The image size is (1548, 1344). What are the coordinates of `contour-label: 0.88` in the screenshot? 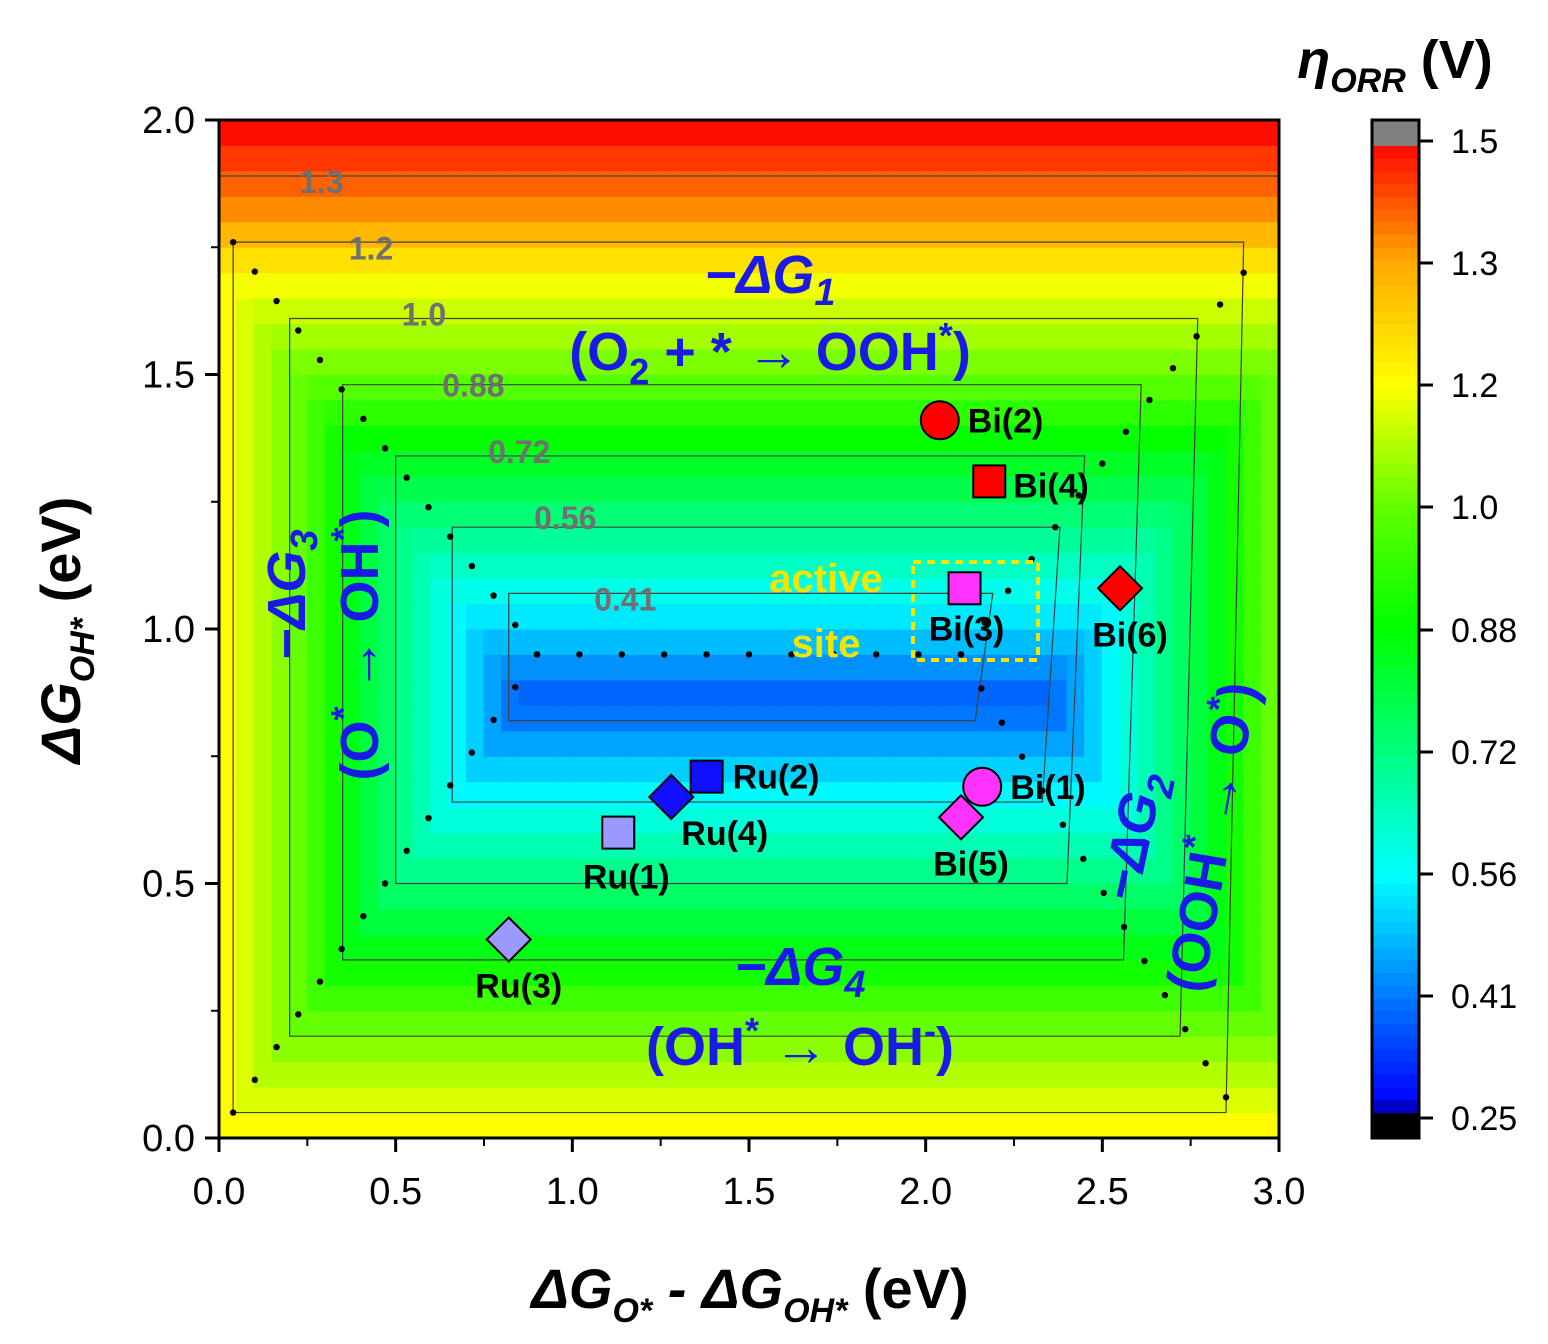 It's located at (473, 386).